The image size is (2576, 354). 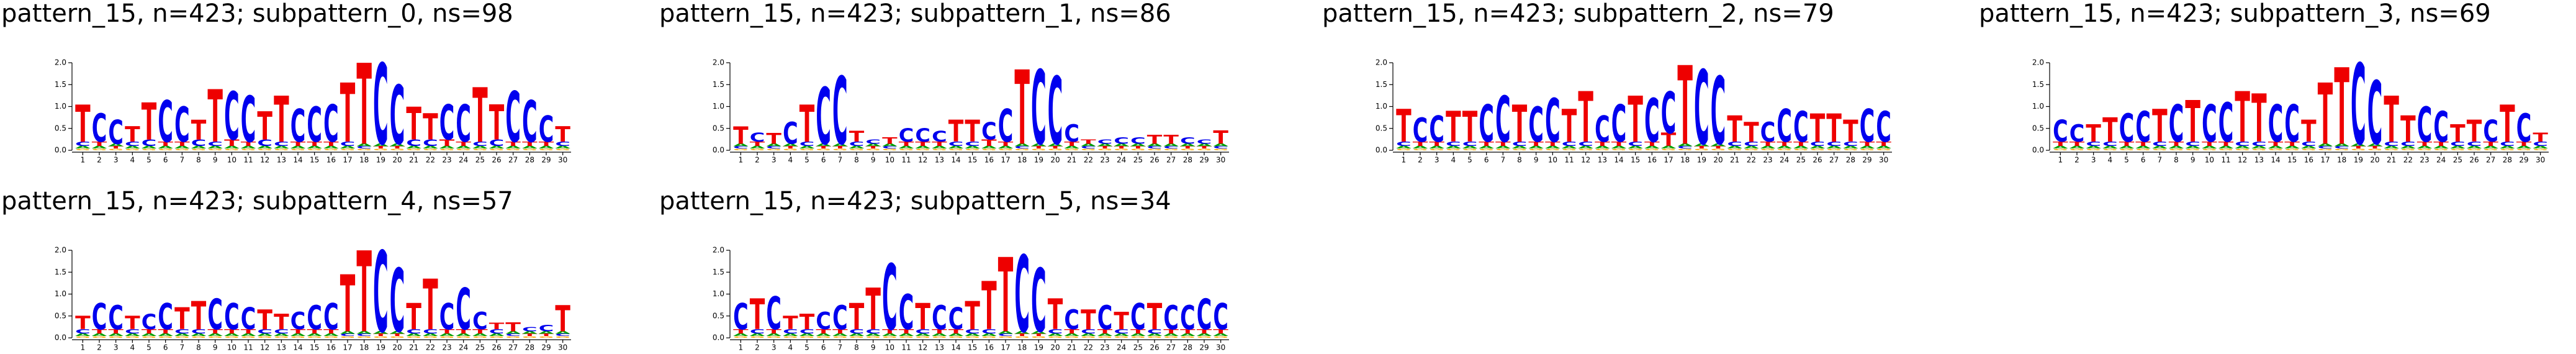 I want to click on x-tick-label: 14, so click(x=955, y=347).